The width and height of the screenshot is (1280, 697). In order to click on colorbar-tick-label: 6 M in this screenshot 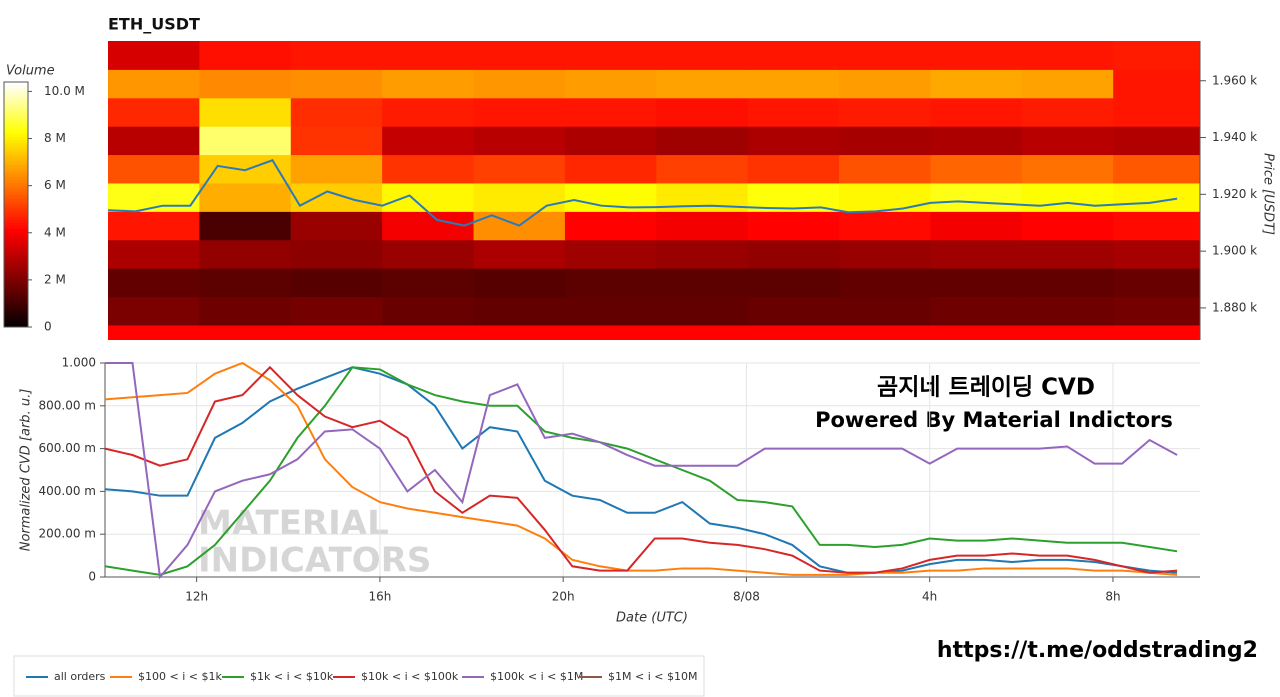, I will do `click(55, 185)`.